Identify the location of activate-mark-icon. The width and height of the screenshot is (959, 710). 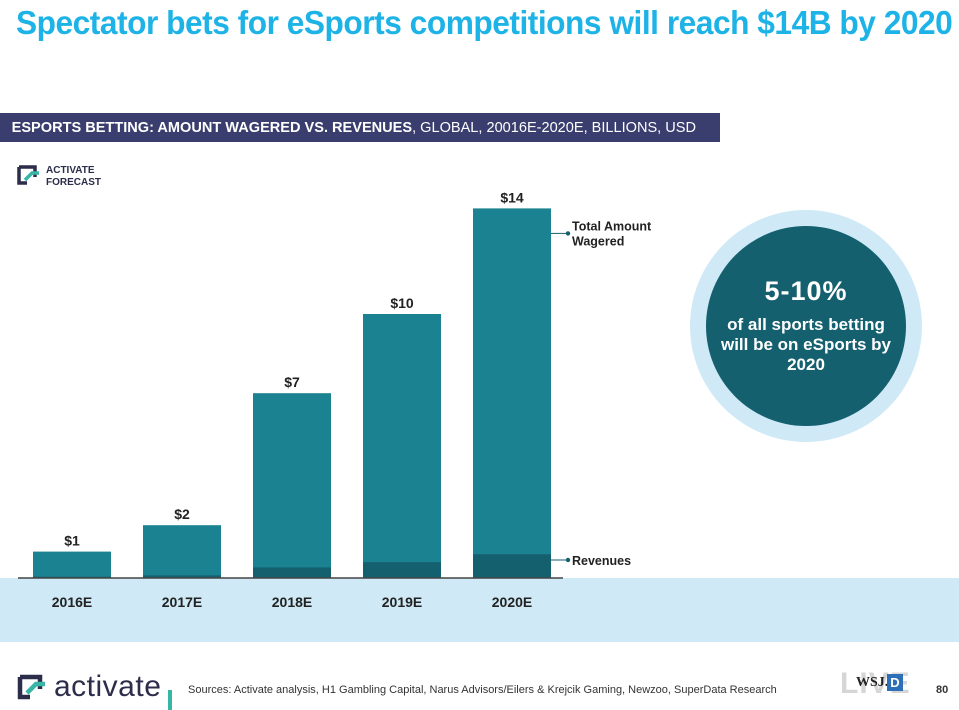
(31, 687).